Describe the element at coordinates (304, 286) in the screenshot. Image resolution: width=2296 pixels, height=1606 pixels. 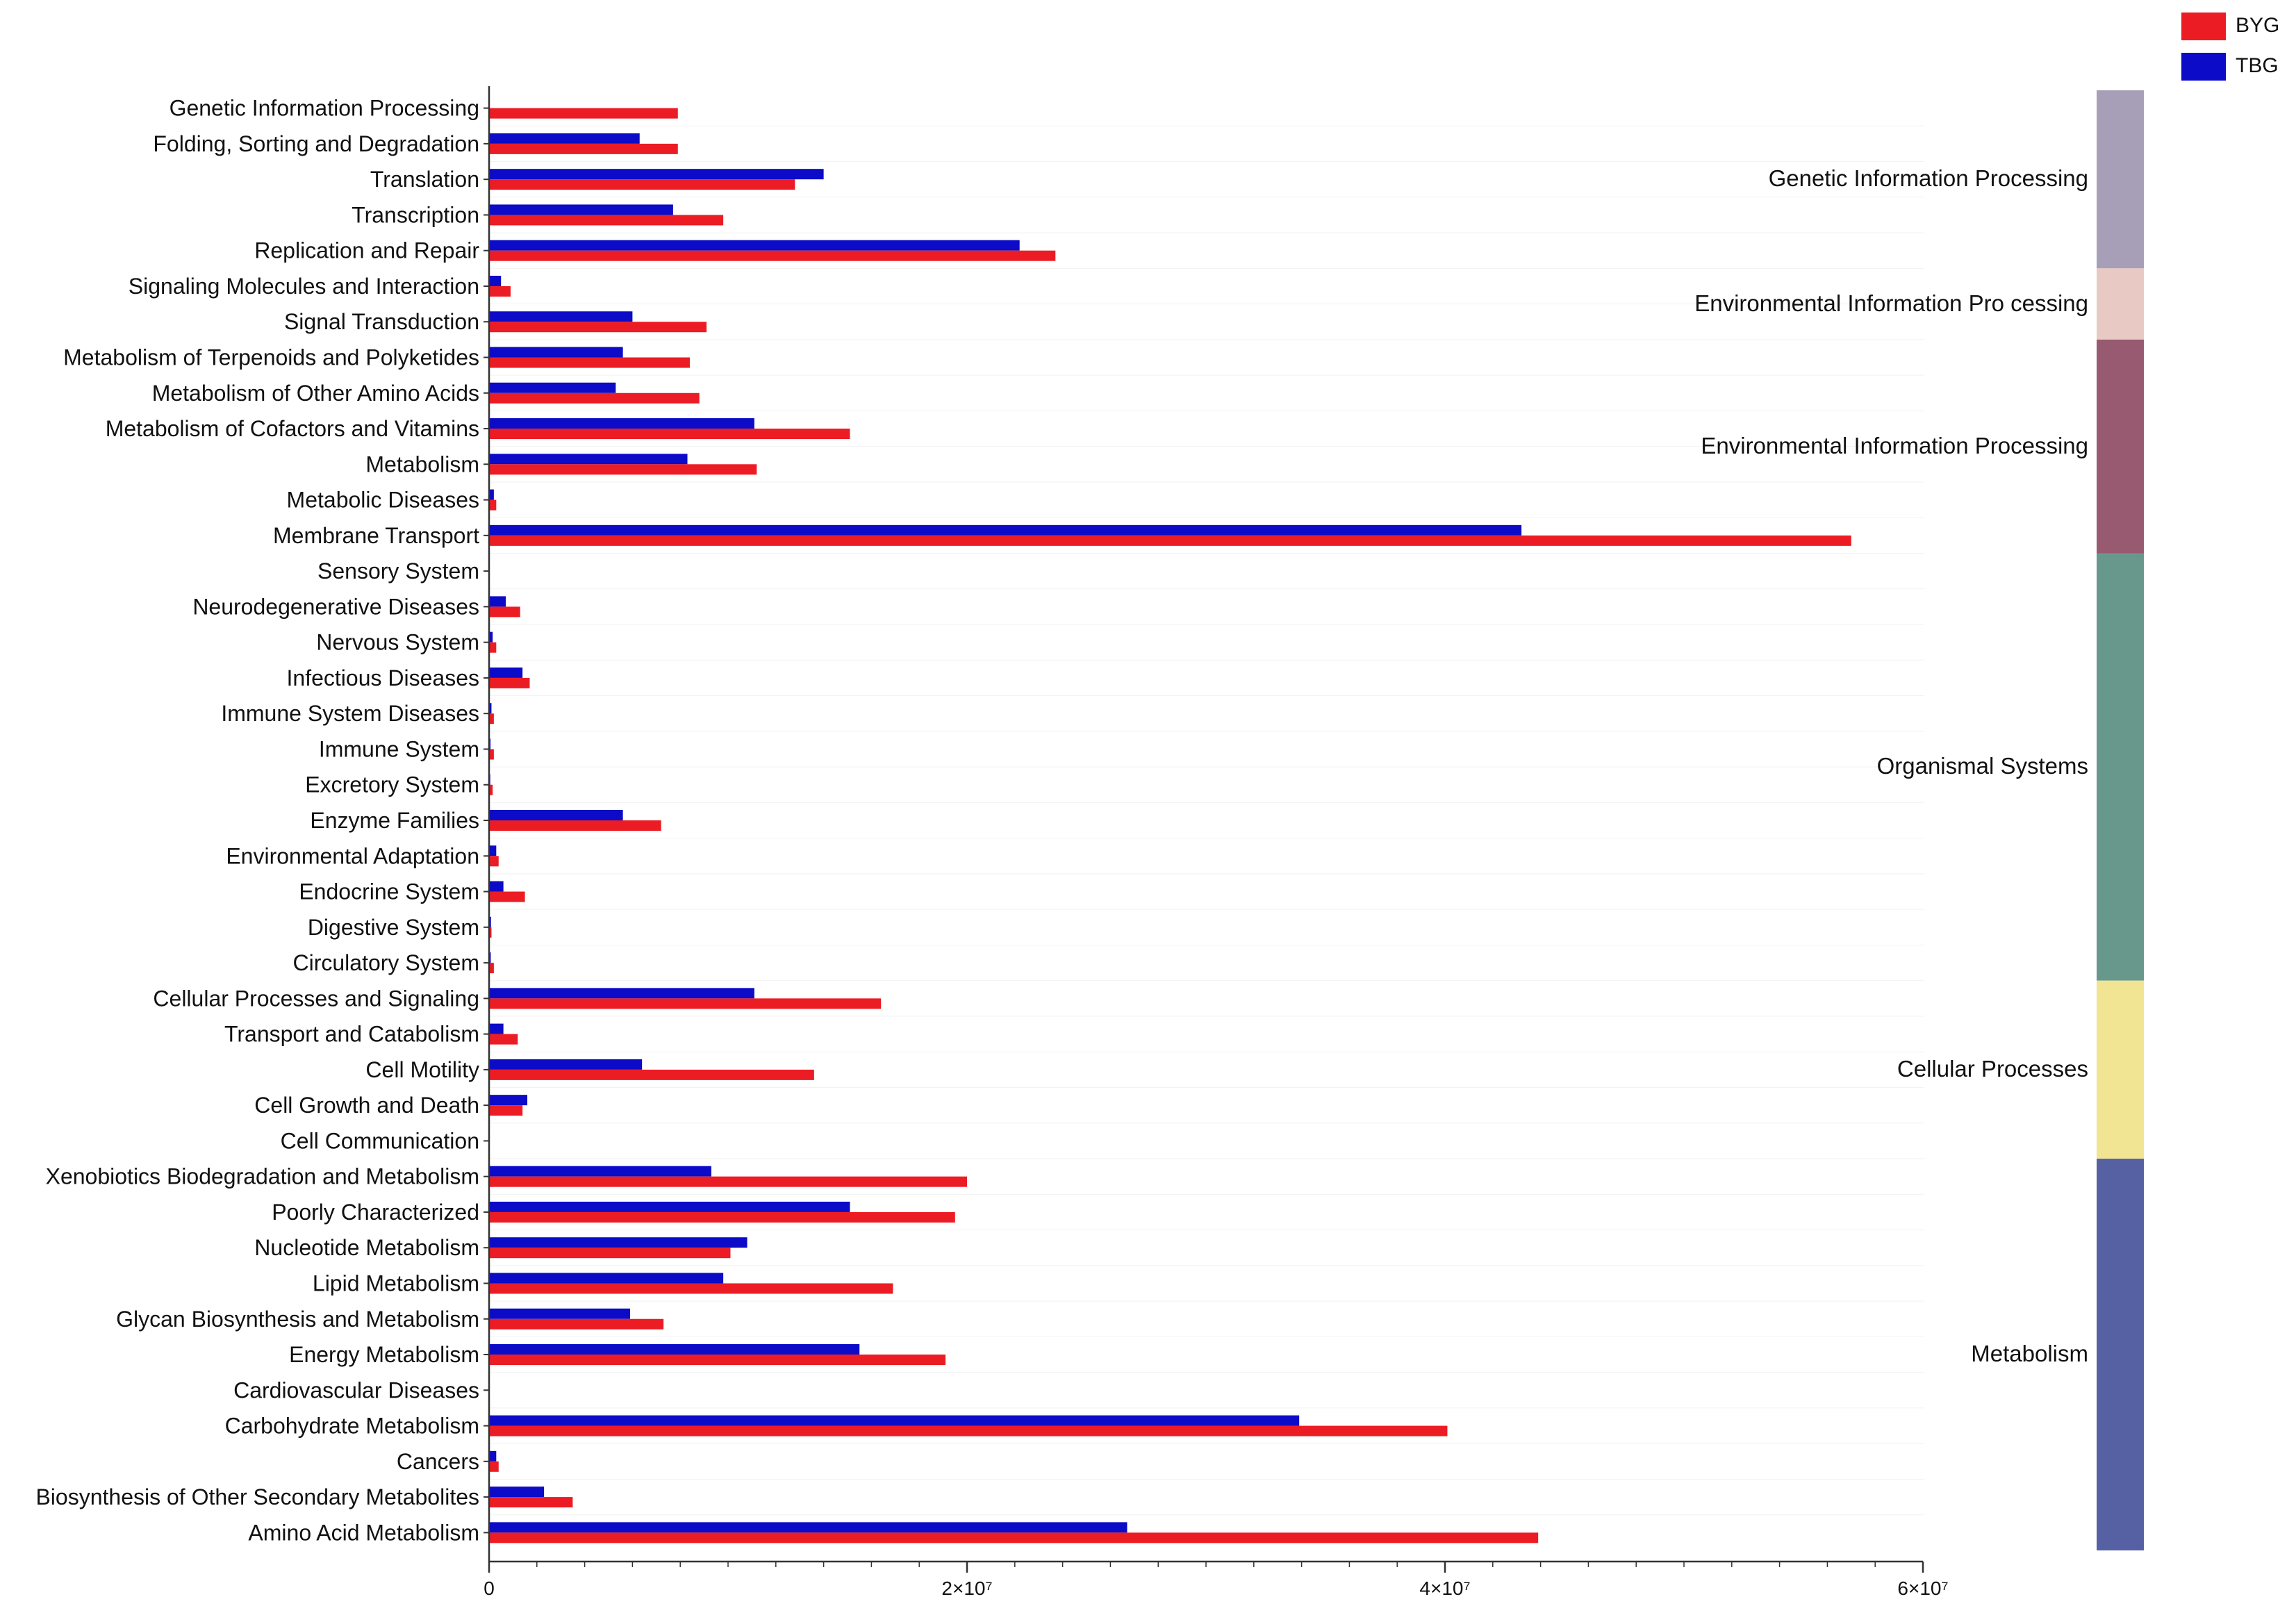
I see `category-label: Signaling Molecules and Interaction` at that location.